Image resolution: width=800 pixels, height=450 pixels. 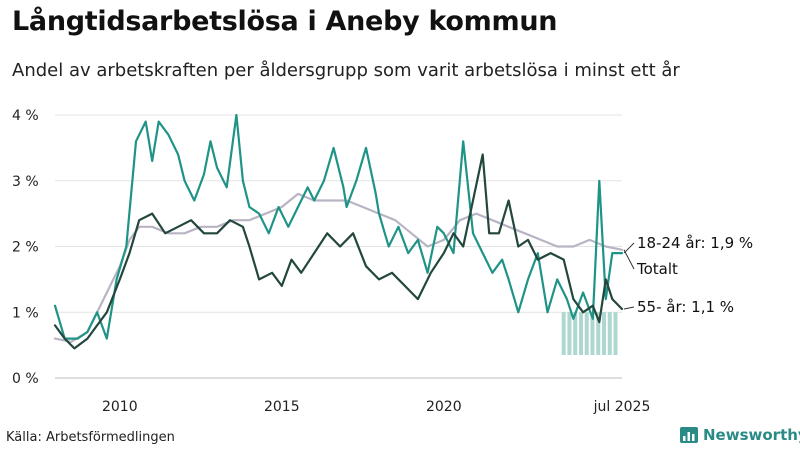 I want to click on chart-title: Långtidsarbetslösa i Aneby kommun, so click(x=285, y=21).